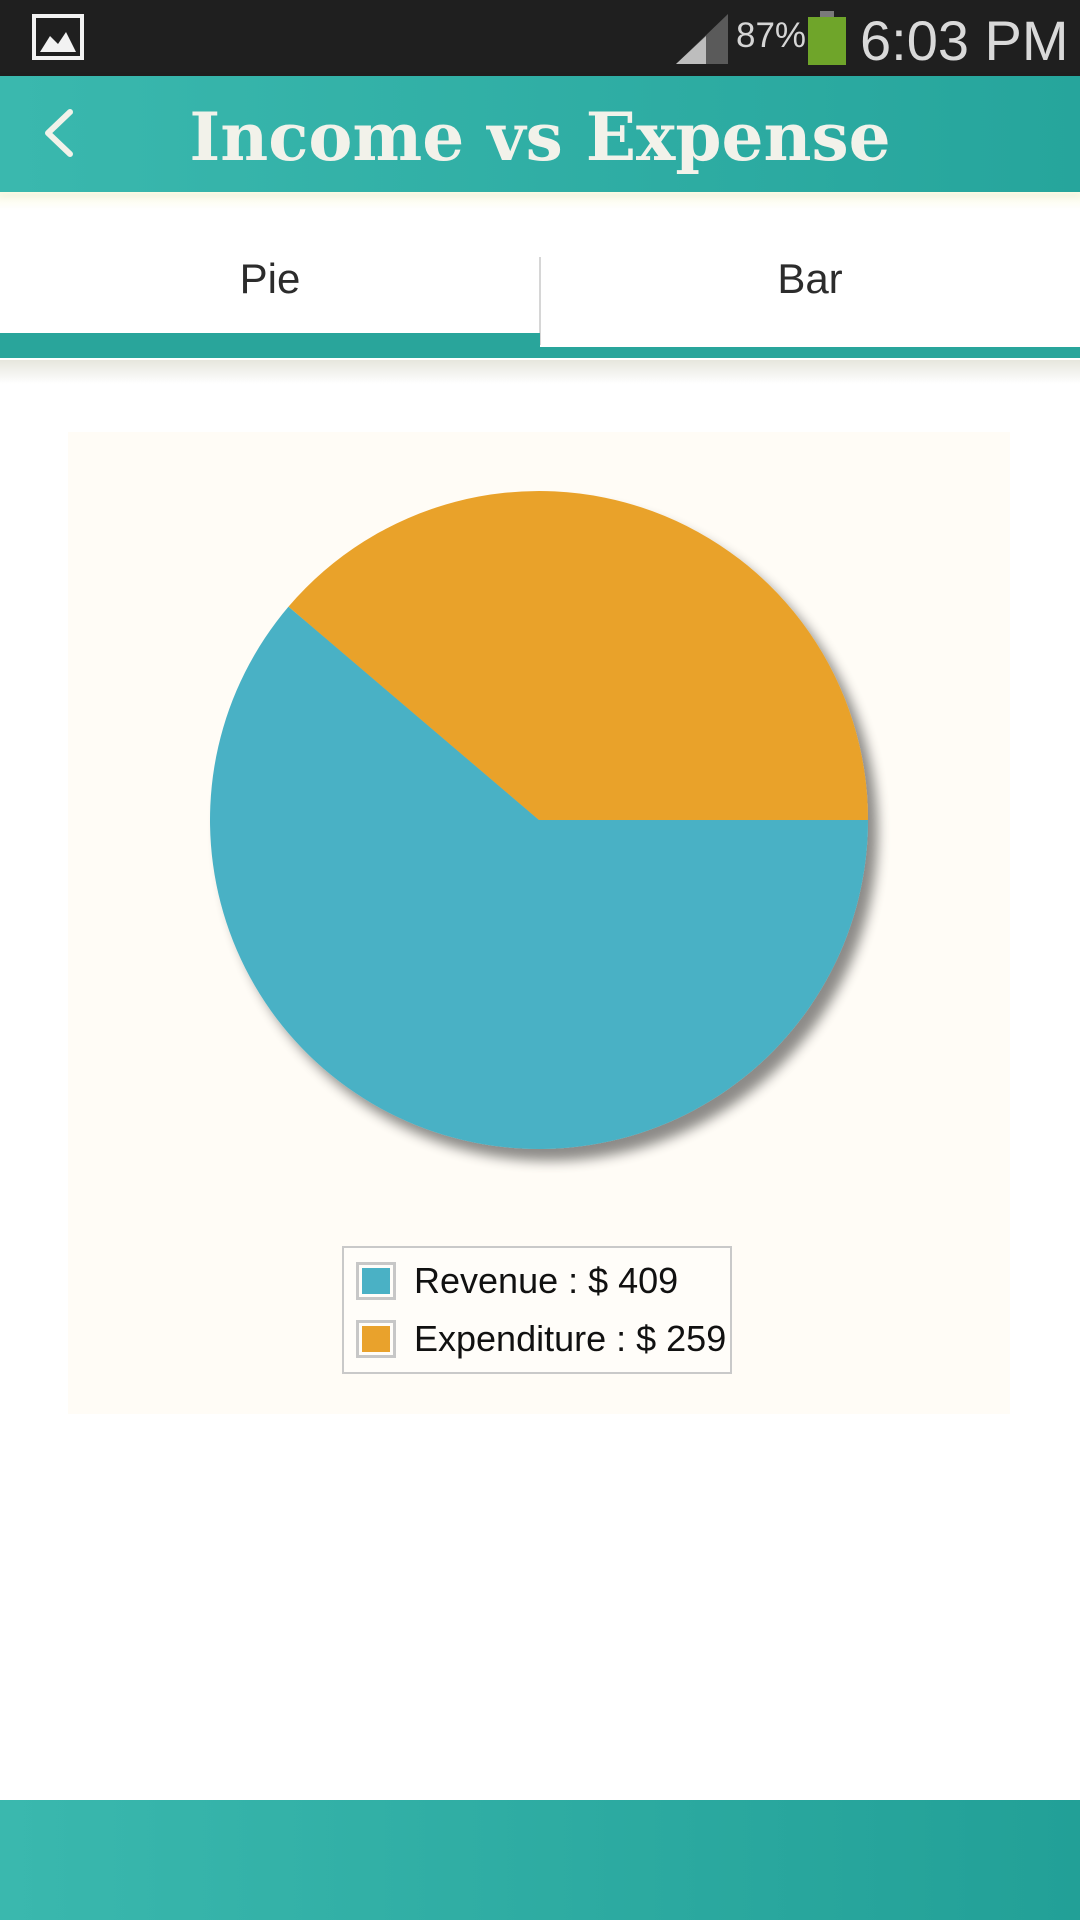 Image resolution: width=1080 pixels, height=1920 pixels. I want to click on back-button, so click(61, 133).